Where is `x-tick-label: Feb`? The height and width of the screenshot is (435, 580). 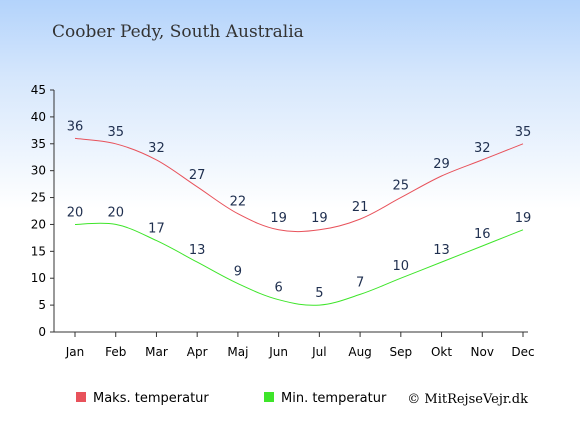 x-tick-label: Feb is located at coordinates (115, 352).